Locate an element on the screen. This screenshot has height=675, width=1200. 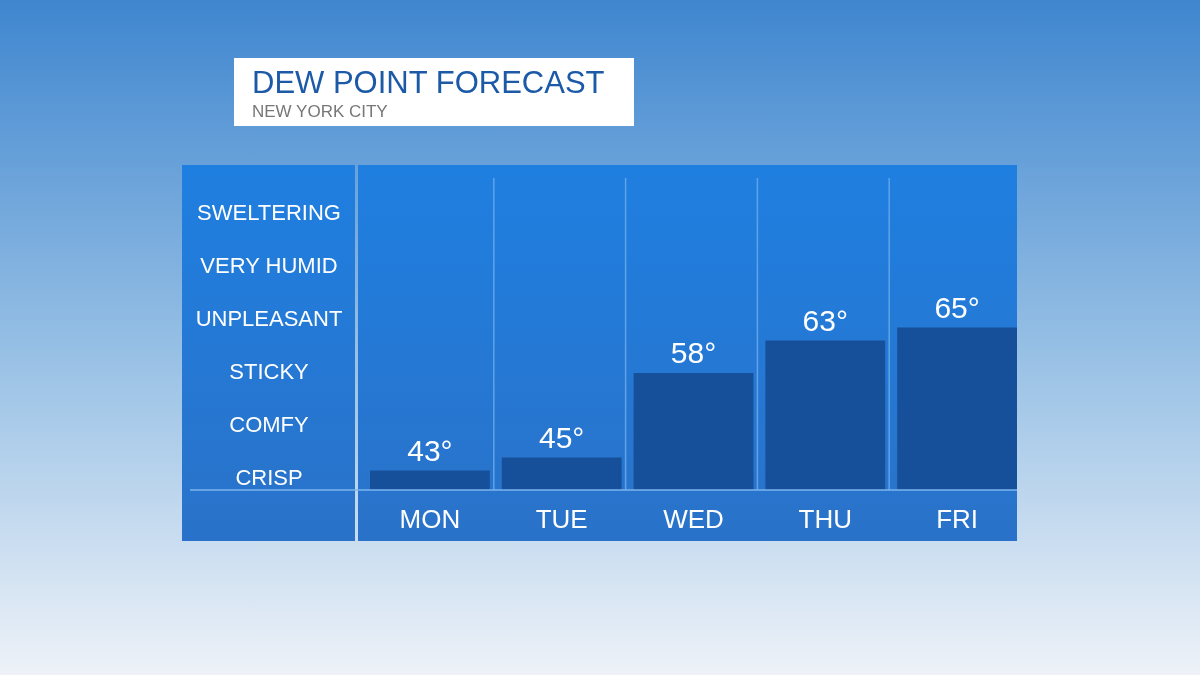
text: VERY HUMID is located at coordinates (269, 265).